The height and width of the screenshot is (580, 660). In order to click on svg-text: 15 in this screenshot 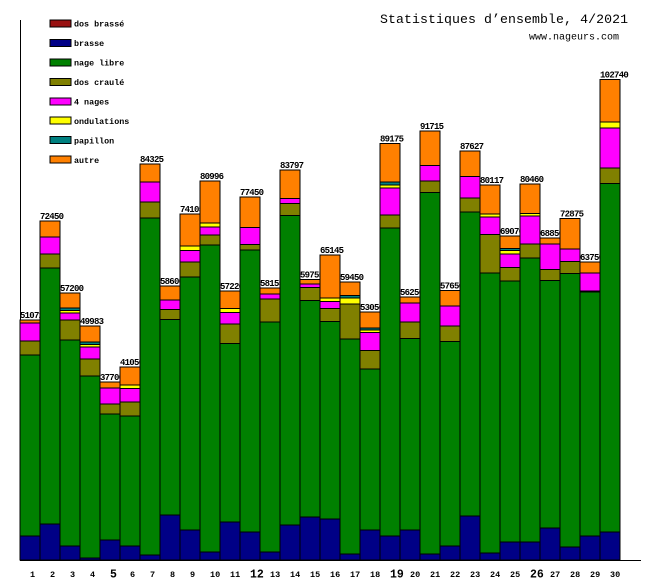, I will do `click(315, 575)`.